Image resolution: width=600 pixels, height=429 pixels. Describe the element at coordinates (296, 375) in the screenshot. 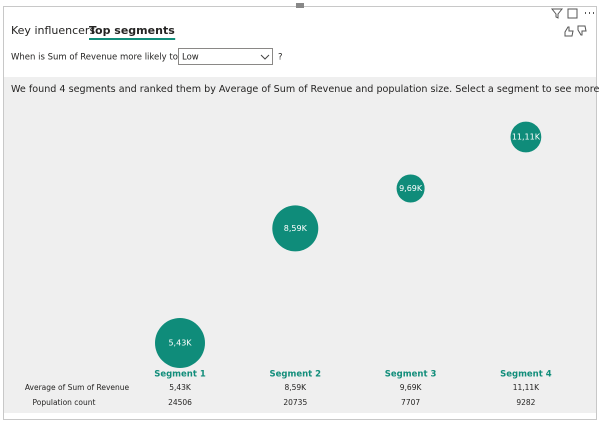

I see `segment-name: Segment 2` at that location.